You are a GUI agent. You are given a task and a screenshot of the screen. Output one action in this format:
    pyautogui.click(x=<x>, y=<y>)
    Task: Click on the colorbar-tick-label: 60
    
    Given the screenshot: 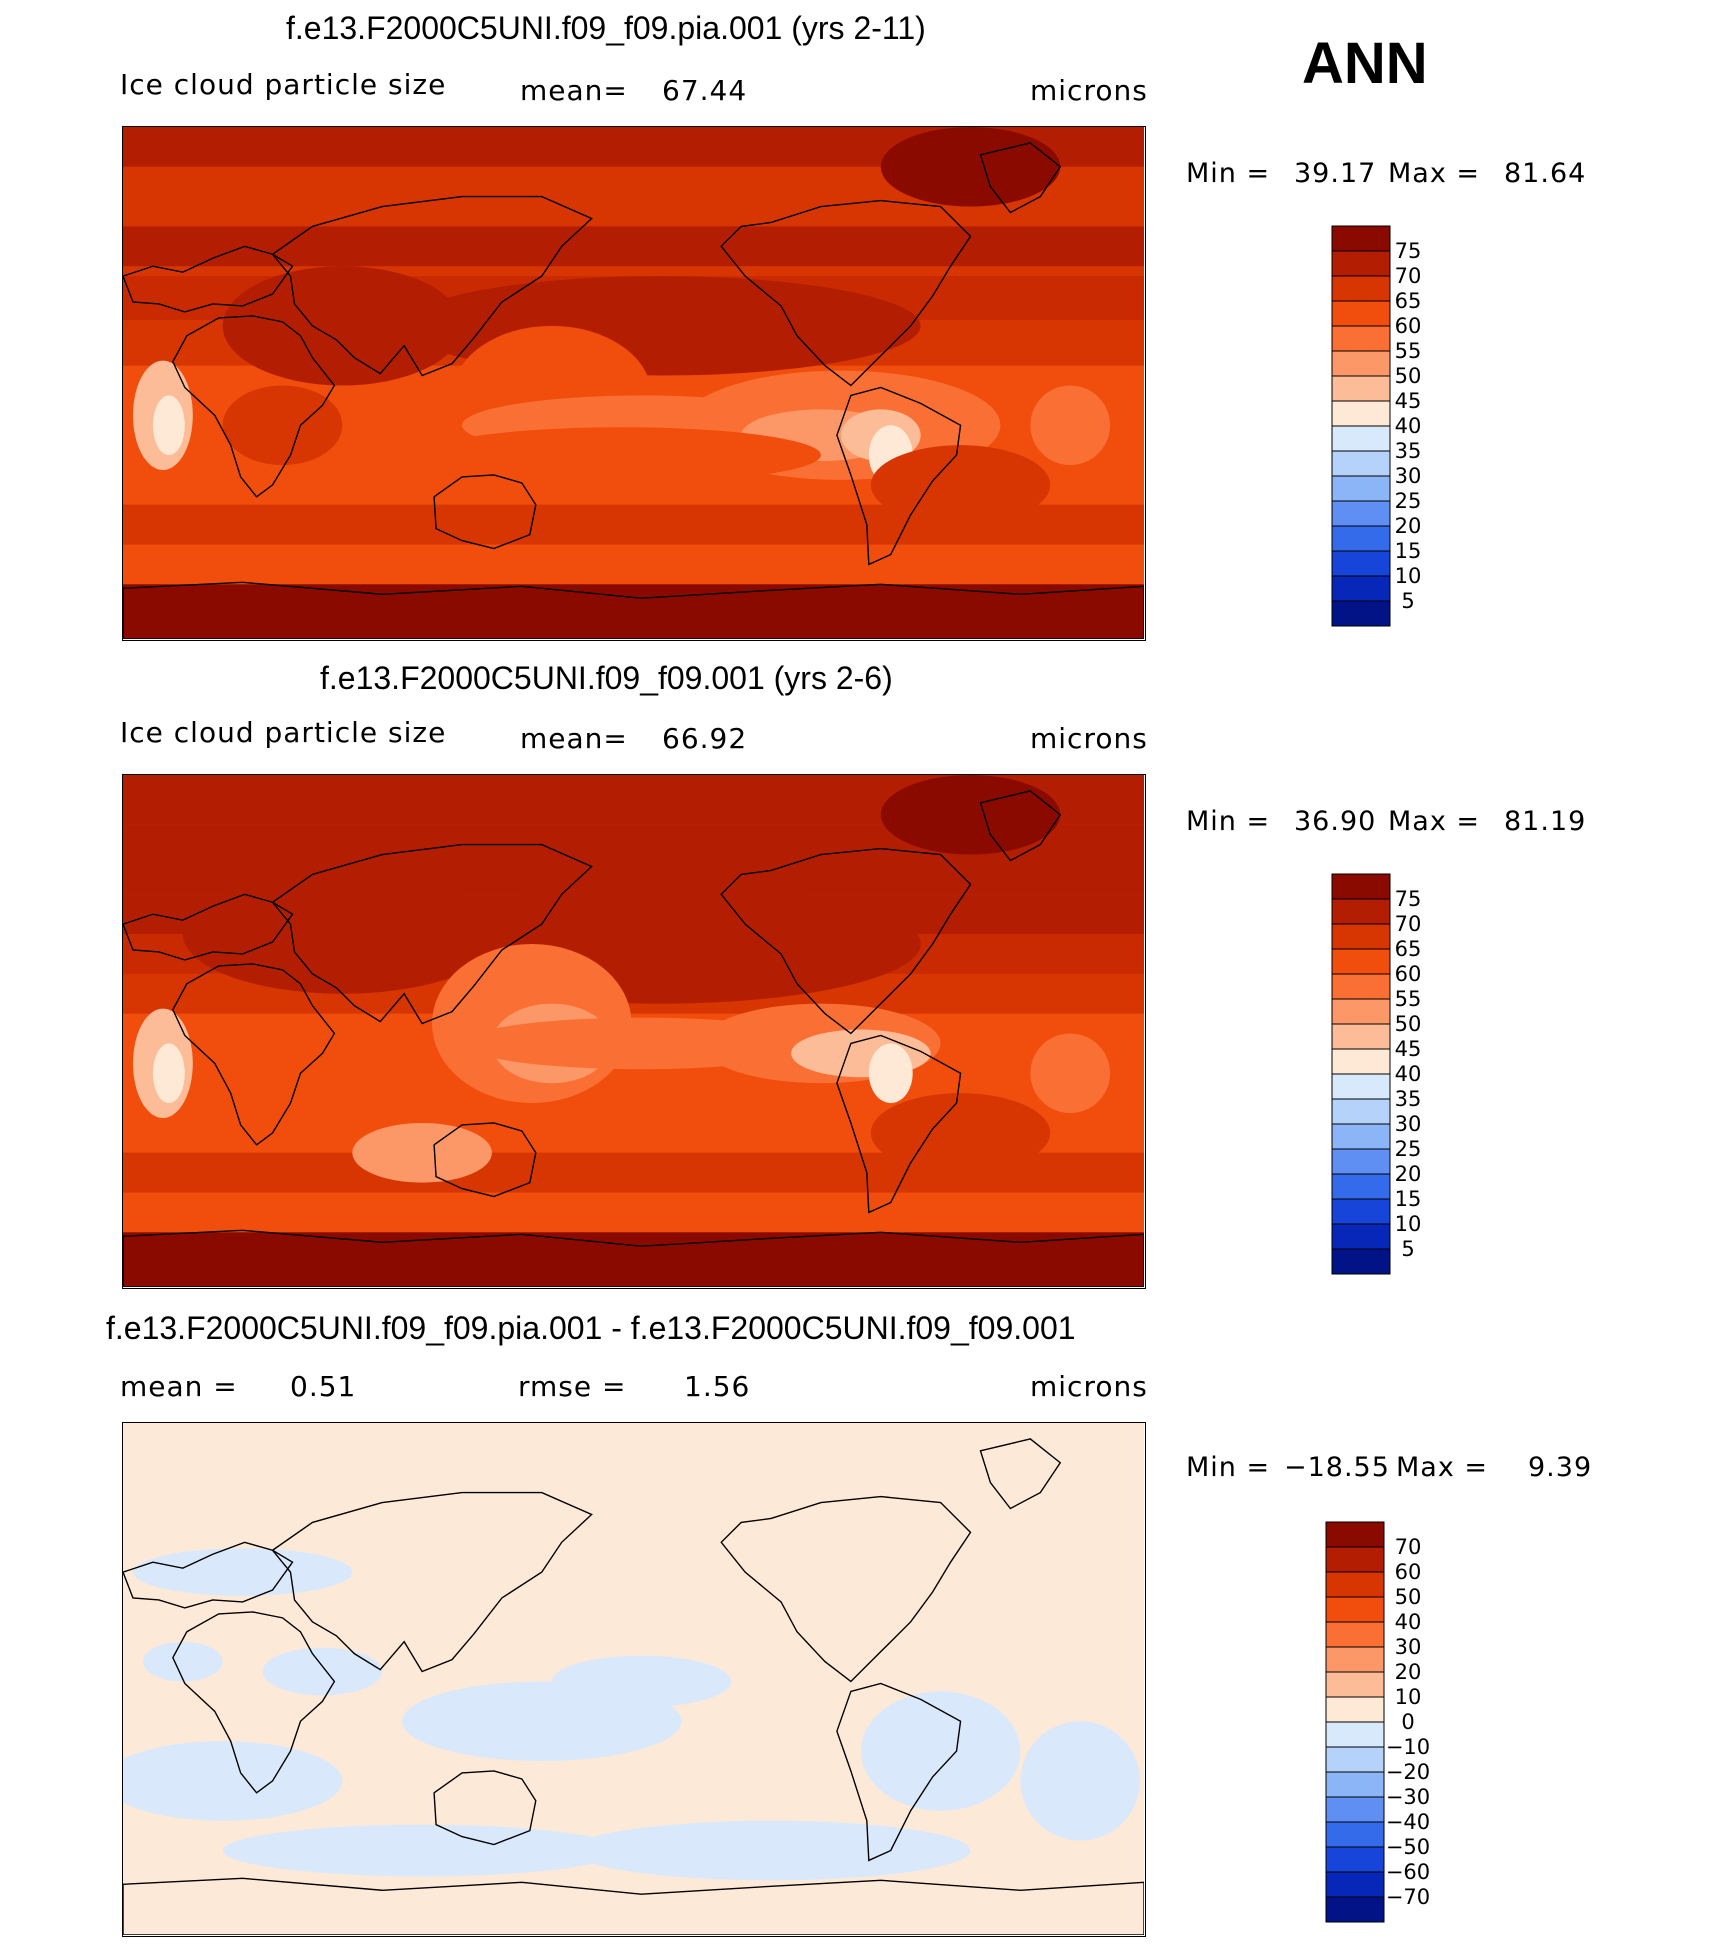 What is the action you would take?
    pyautogui.click(x=1408, y=974)
    